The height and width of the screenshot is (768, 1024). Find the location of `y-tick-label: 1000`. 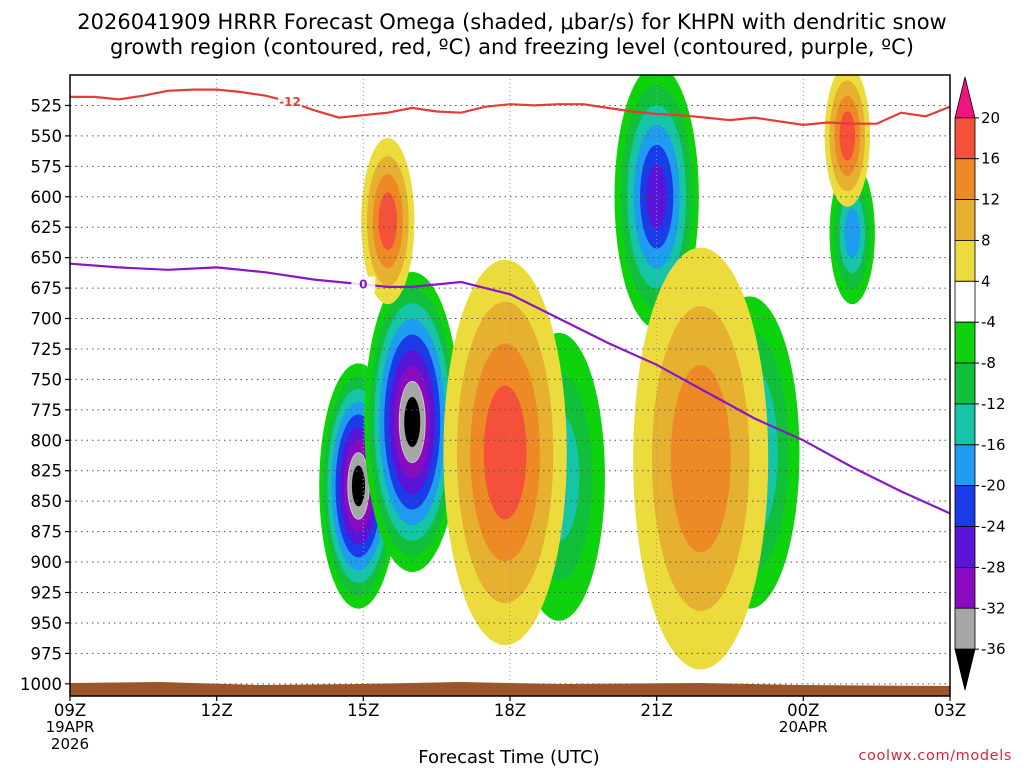

y-tick-label: 1000 is located at coordinates (41, 684).